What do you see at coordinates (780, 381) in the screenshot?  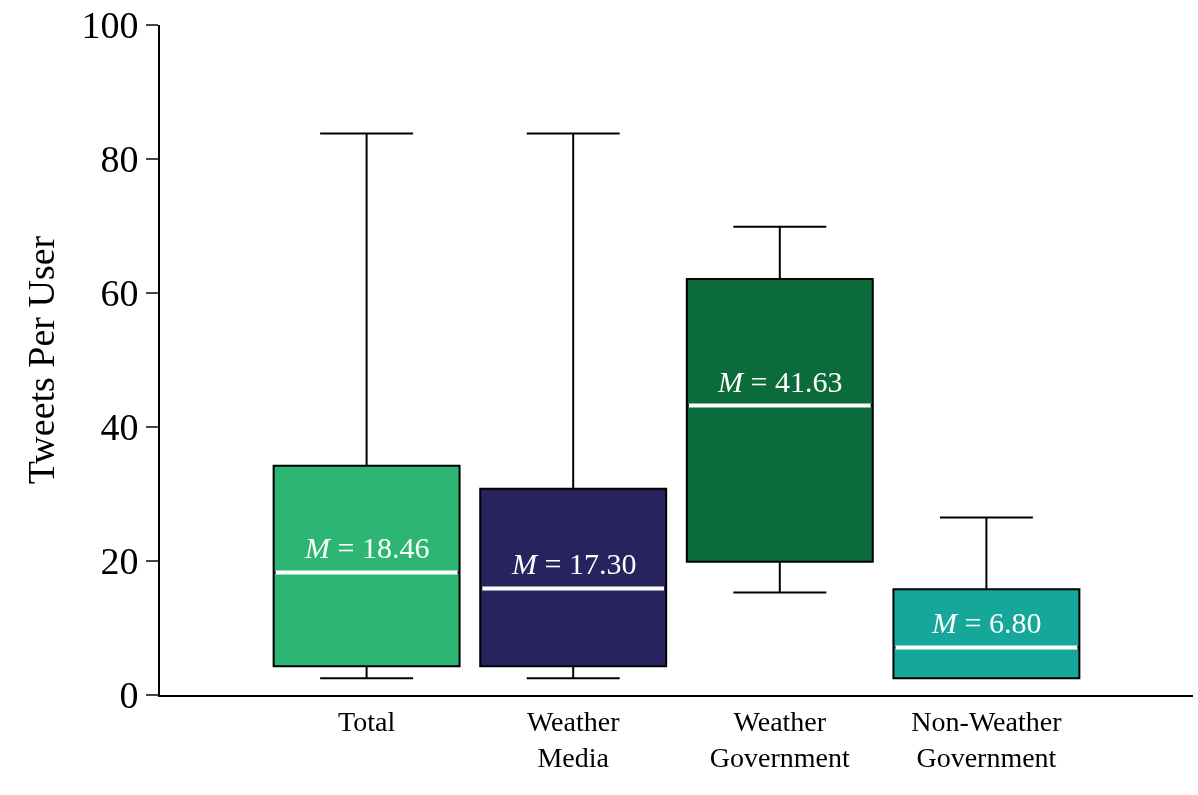 I see `annotation: M = 41.63` at bounding box center [780, 381].